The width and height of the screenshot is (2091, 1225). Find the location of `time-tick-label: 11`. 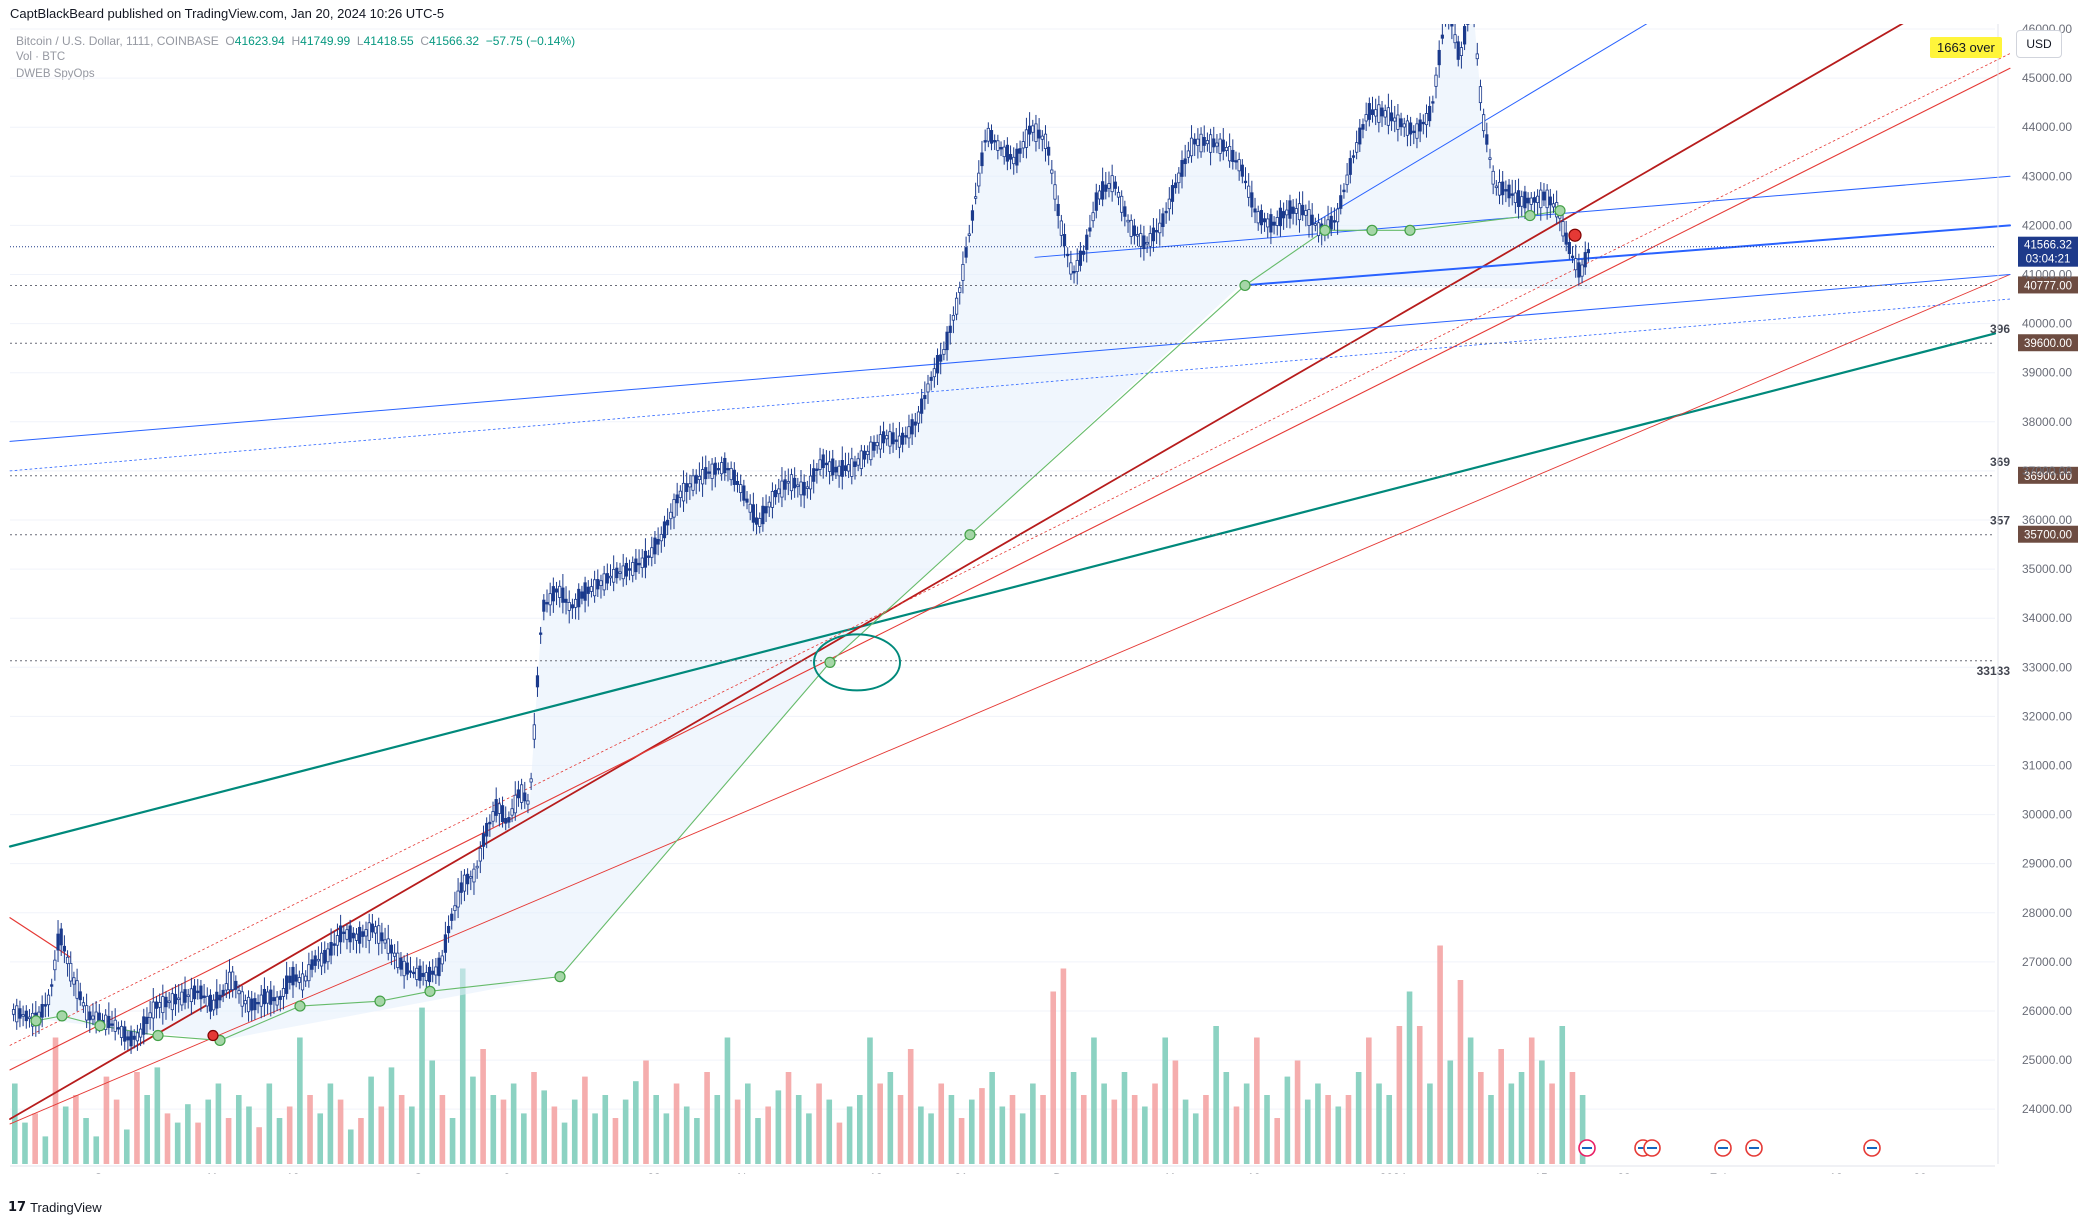

time-tick-label: 11 is located at coordinates (1170, 1172).